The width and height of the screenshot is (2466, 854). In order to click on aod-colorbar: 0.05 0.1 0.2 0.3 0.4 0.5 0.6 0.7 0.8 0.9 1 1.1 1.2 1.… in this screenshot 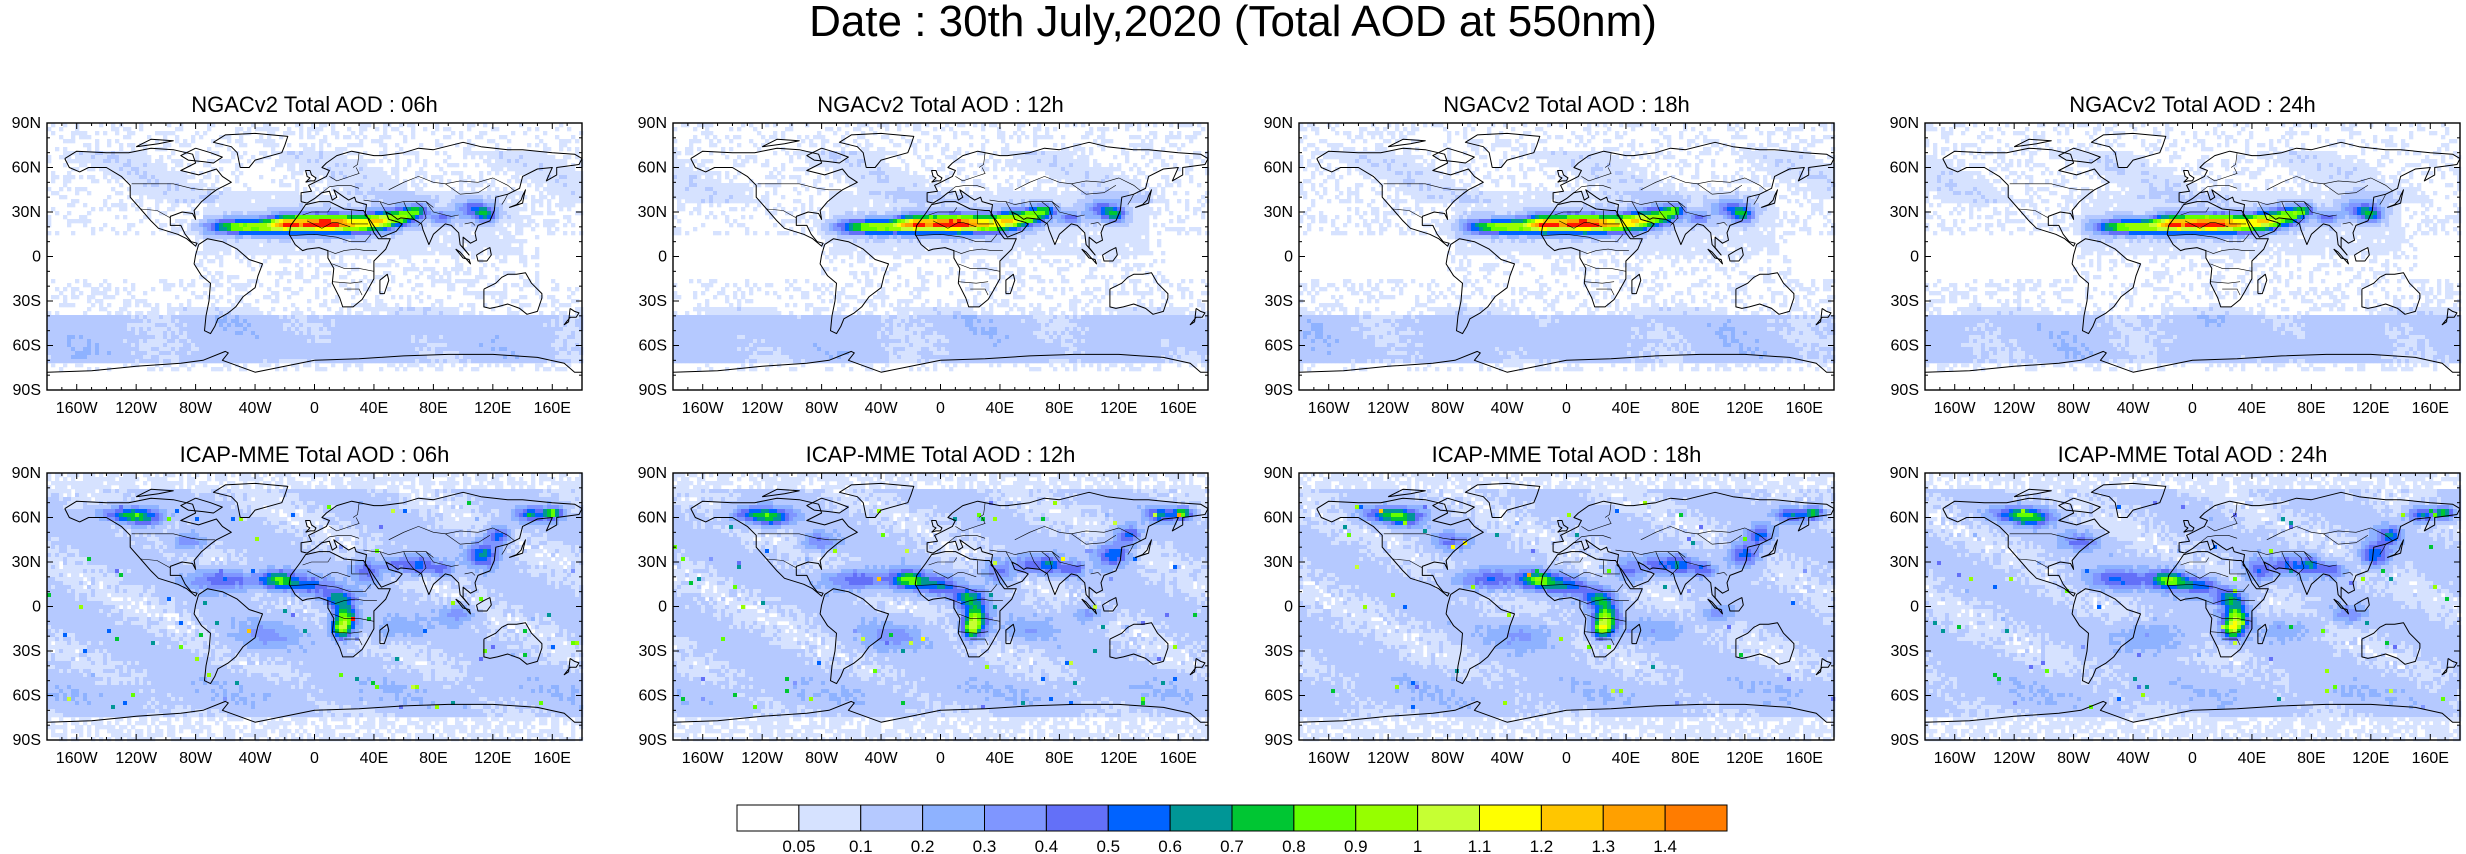, I will do `click(1232, 829)`.